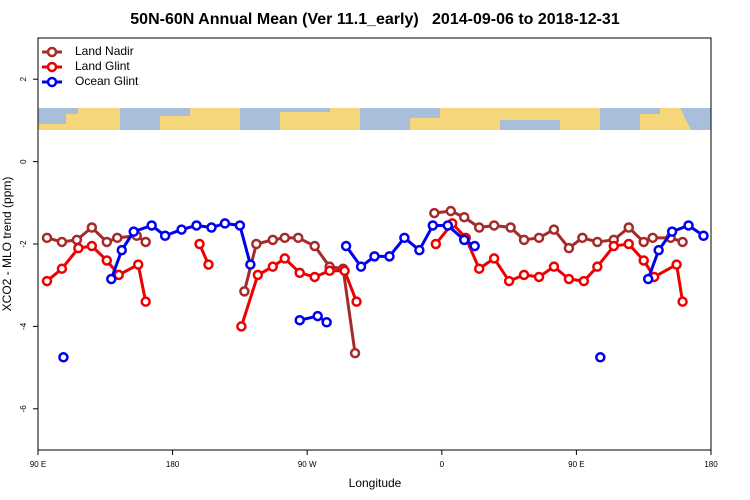  What do you see at coordinates (173, 464) in the screenshot?
I see `x-tick-label: 180` at bounding box center [173, 464].